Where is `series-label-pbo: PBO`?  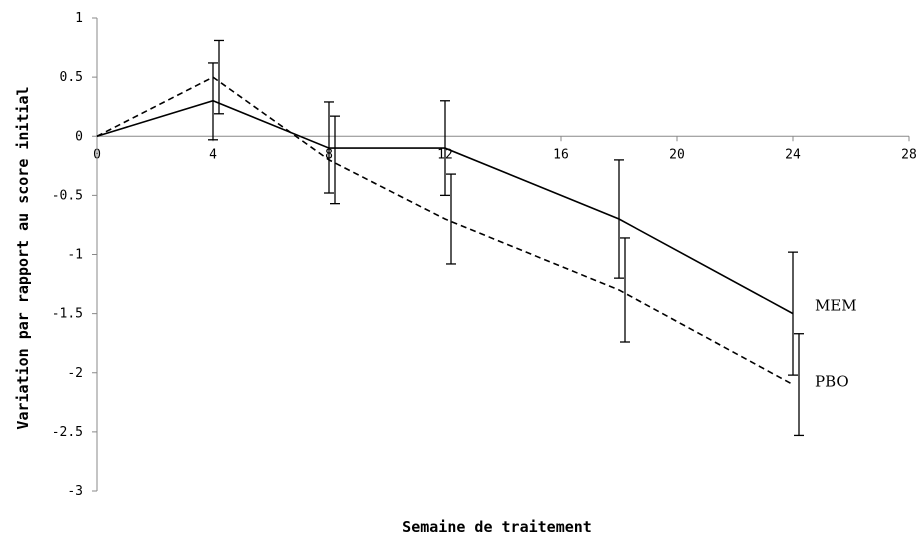
series-label-pbo: PBO is located at coordinates (832, 382).